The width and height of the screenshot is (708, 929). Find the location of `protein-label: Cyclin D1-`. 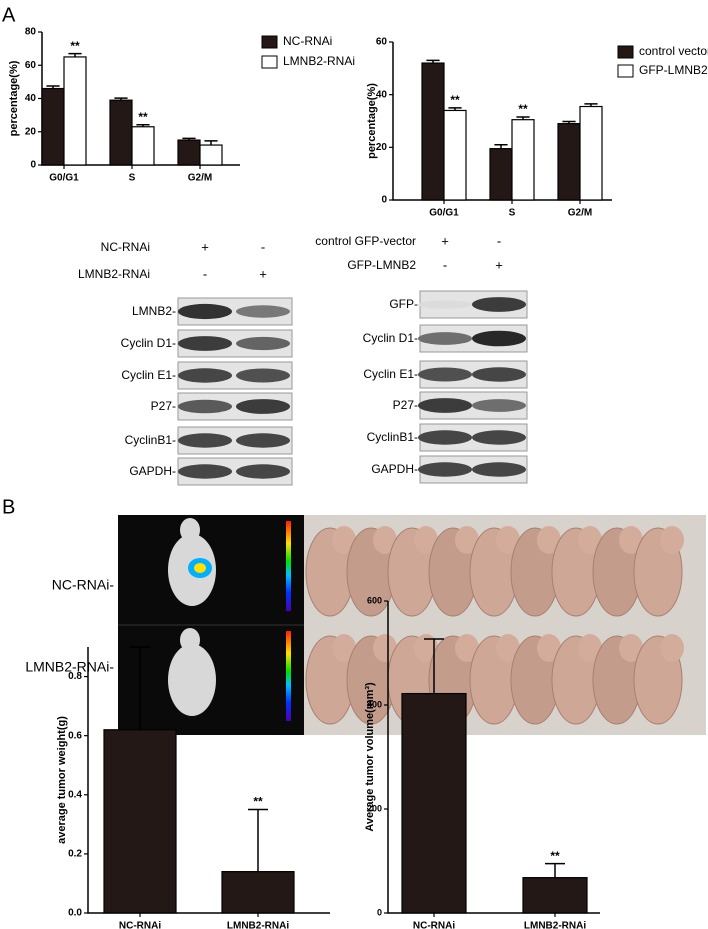

protein-label: Cyclin D1- is located at coordinates (390, 338).